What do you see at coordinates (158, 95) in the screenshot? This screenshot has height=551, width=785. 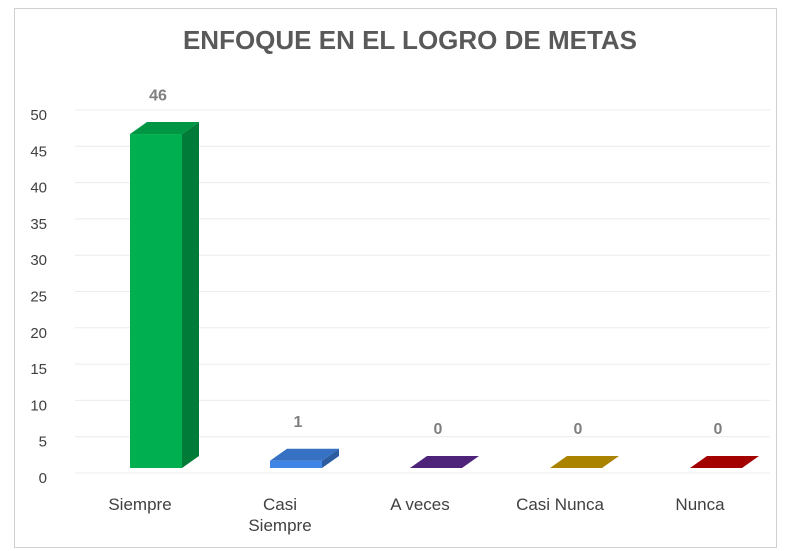 I see `data-label: 46` at bounding box center [158, 95].